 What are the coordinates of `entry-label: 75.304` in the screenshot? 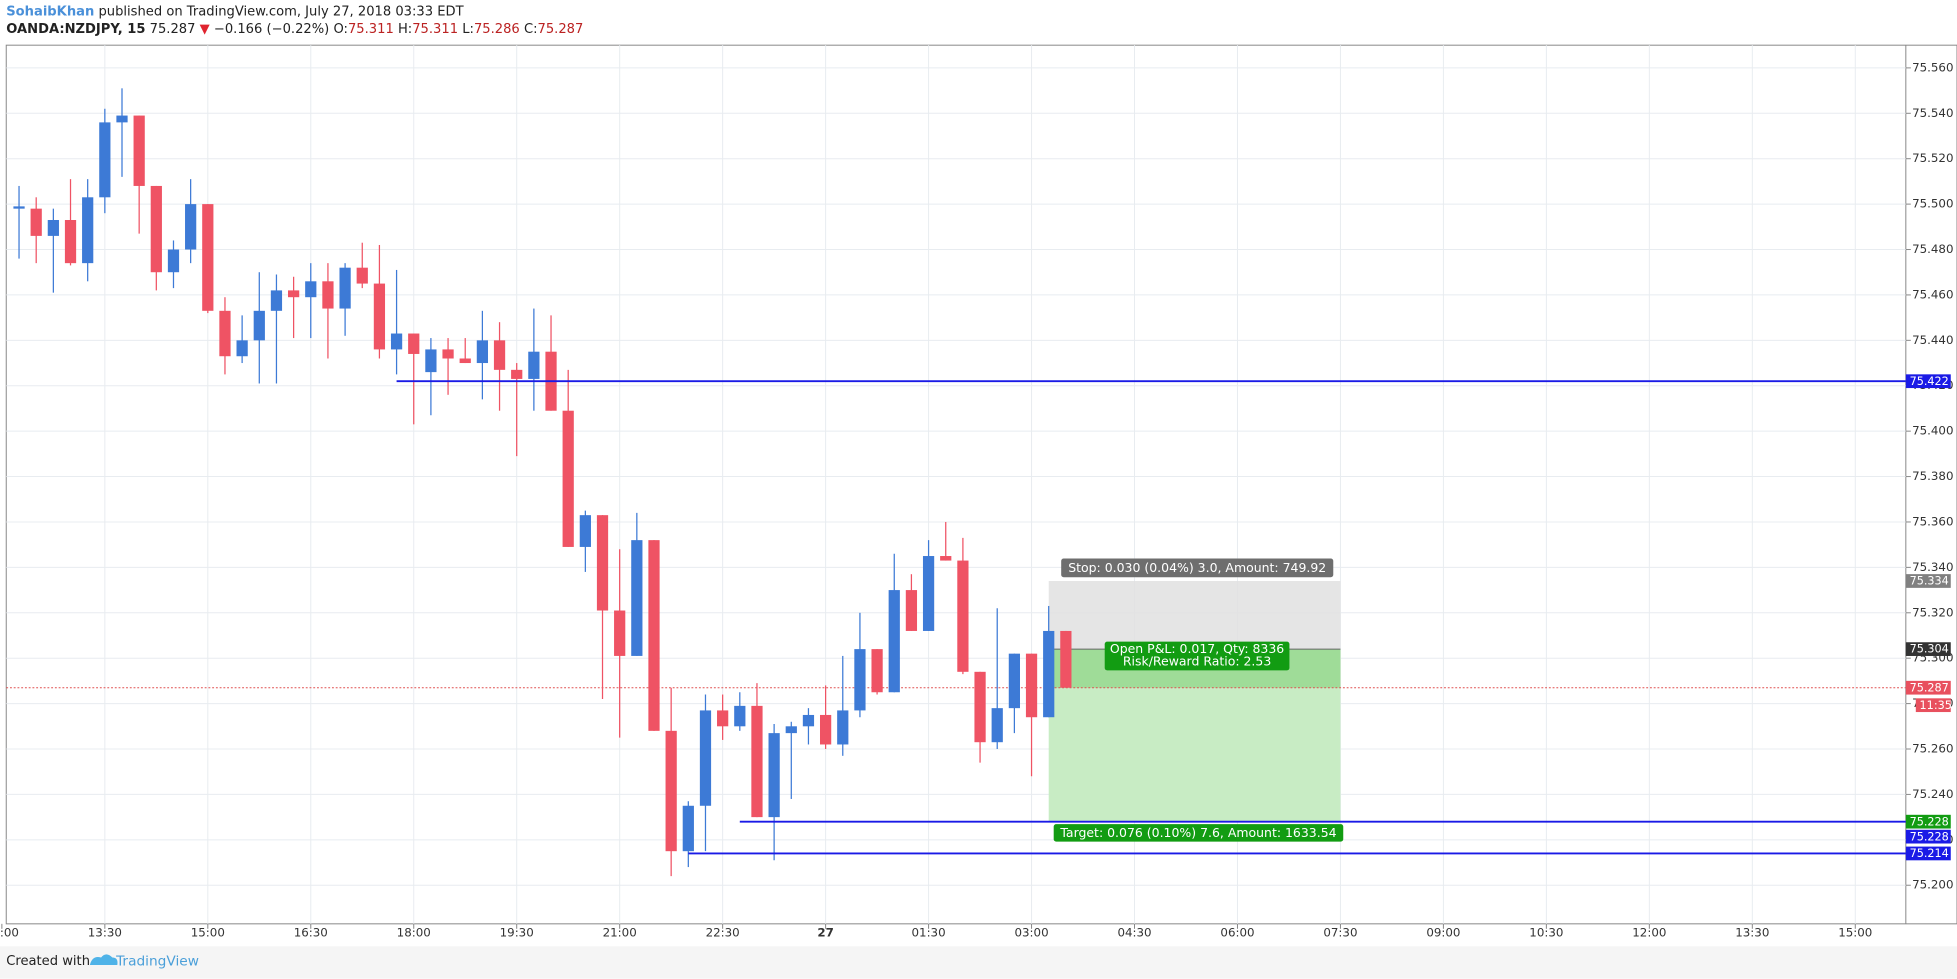 It's located at (1929, 649).